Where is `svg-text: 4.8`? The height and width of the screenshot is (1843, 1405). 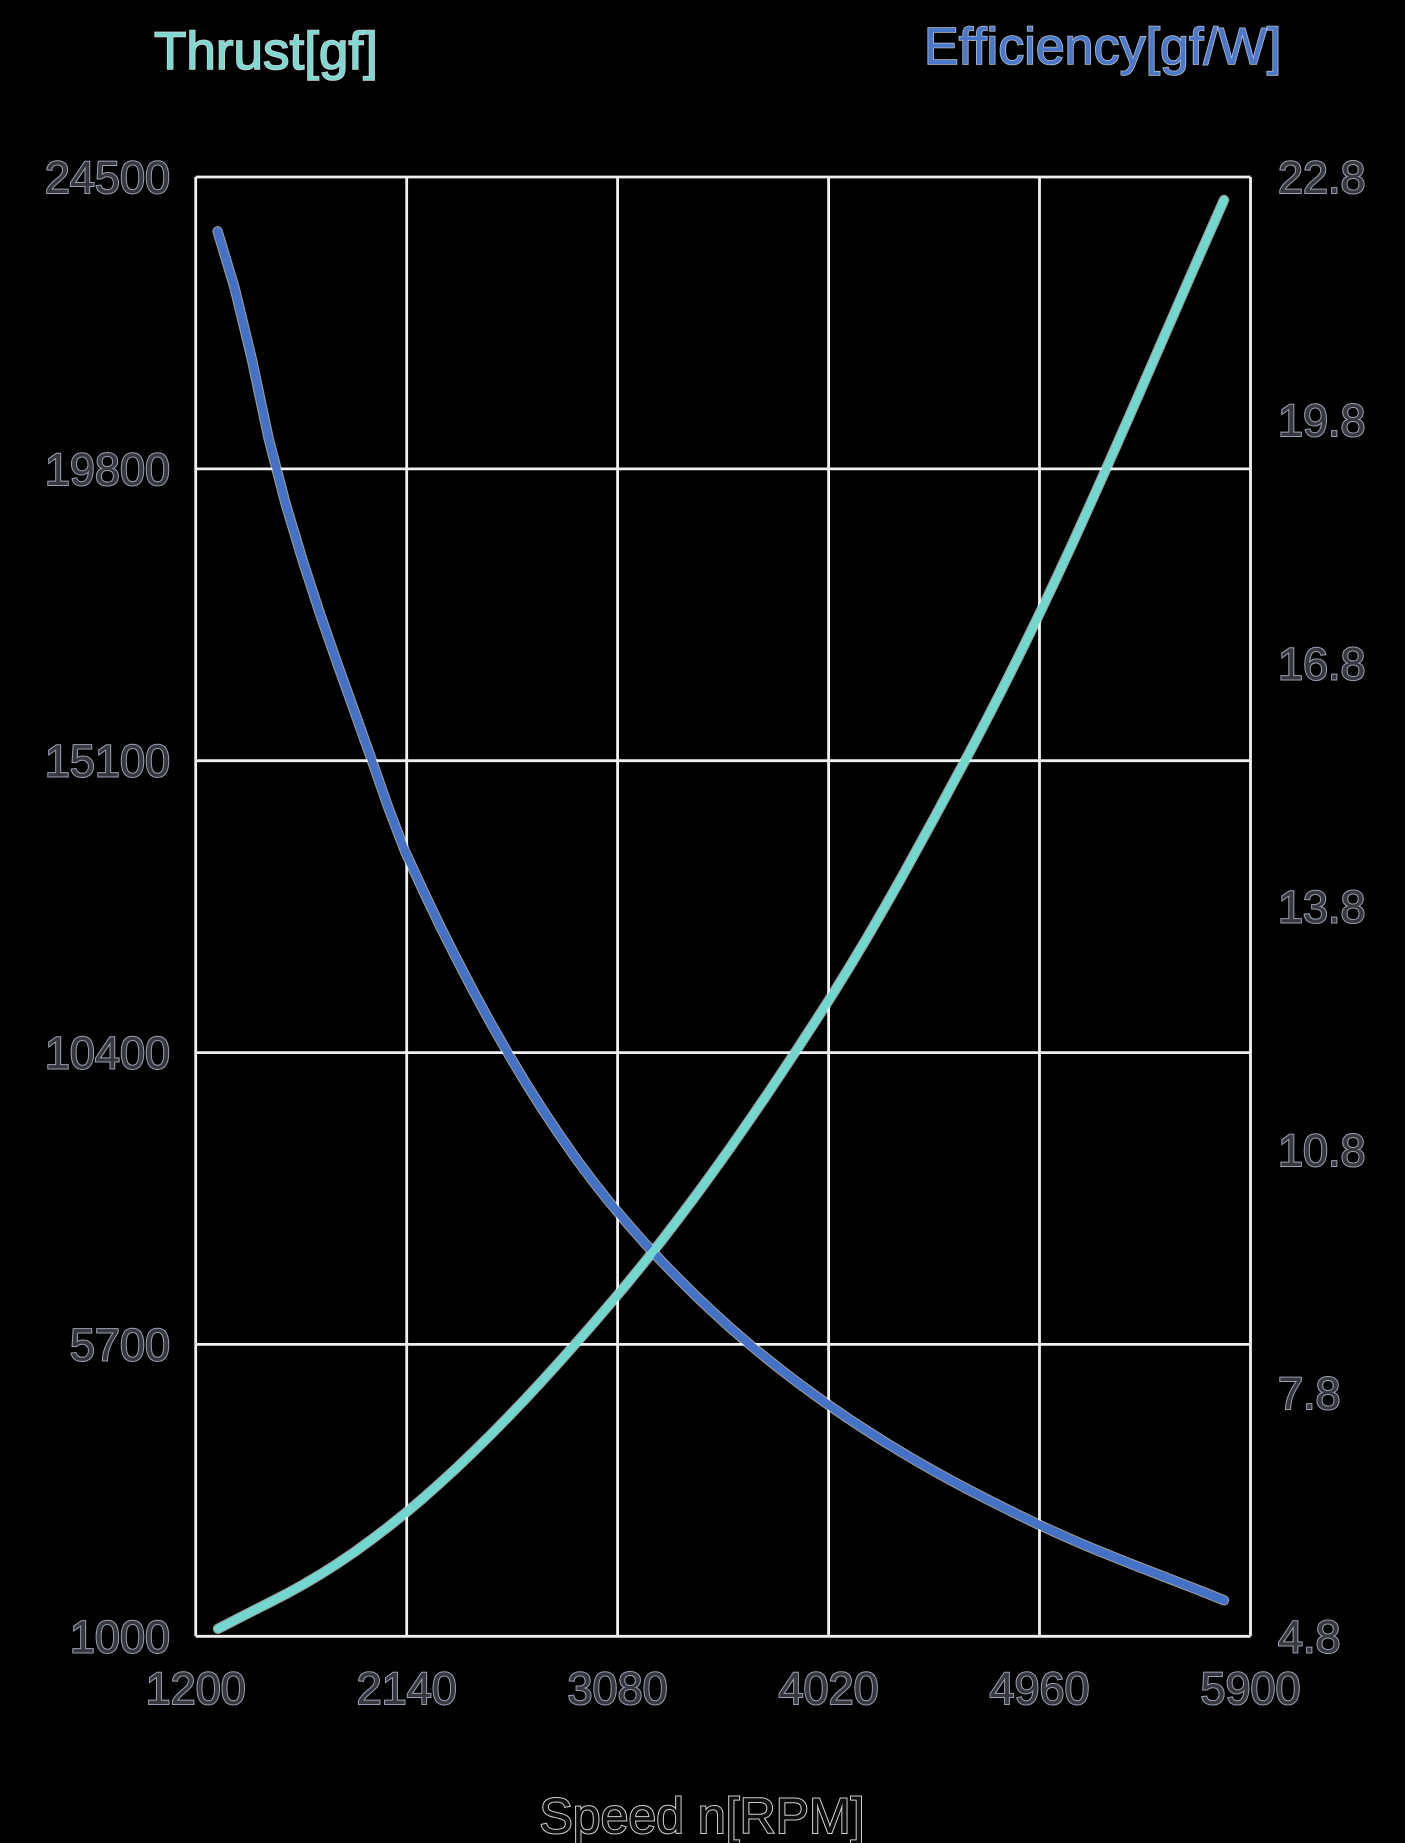
svg-text: 4.8 is located at coordinates (1309, 1636).